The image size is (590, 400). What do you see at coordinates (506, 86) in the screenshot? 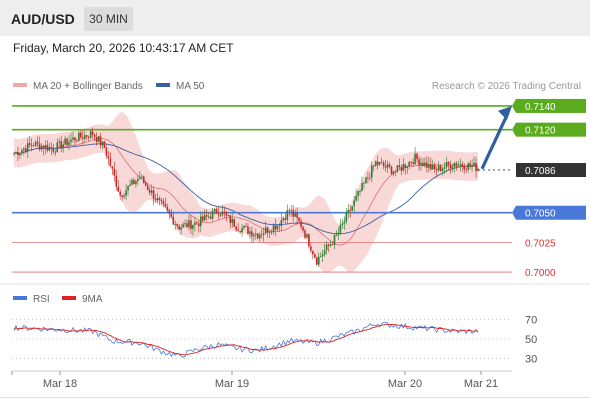
I see `research-credit: Research © 2026 Trading Central` at bounding box center [506, 86].